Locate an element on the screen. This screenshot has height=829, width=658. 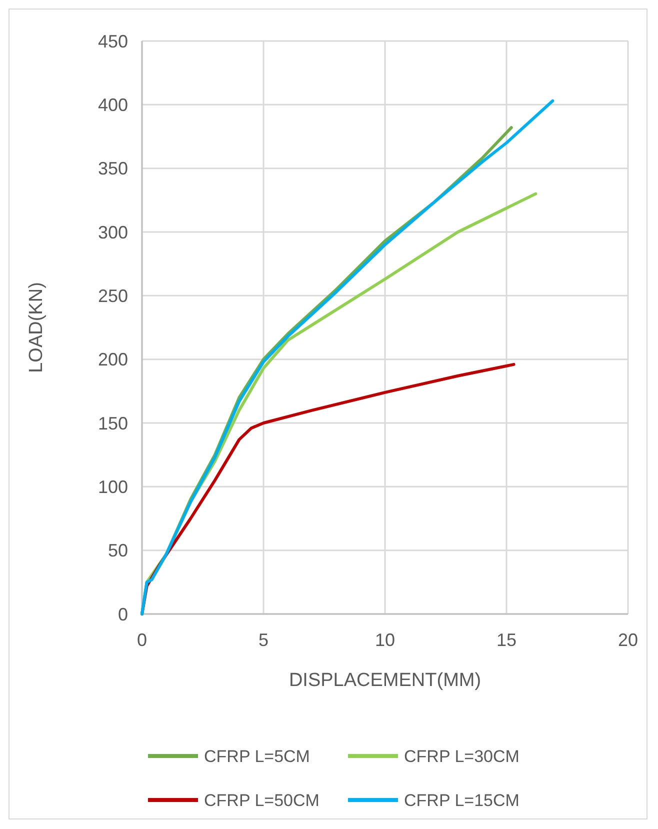
x-tick-label: 10 is located at coordinates (385, 640).